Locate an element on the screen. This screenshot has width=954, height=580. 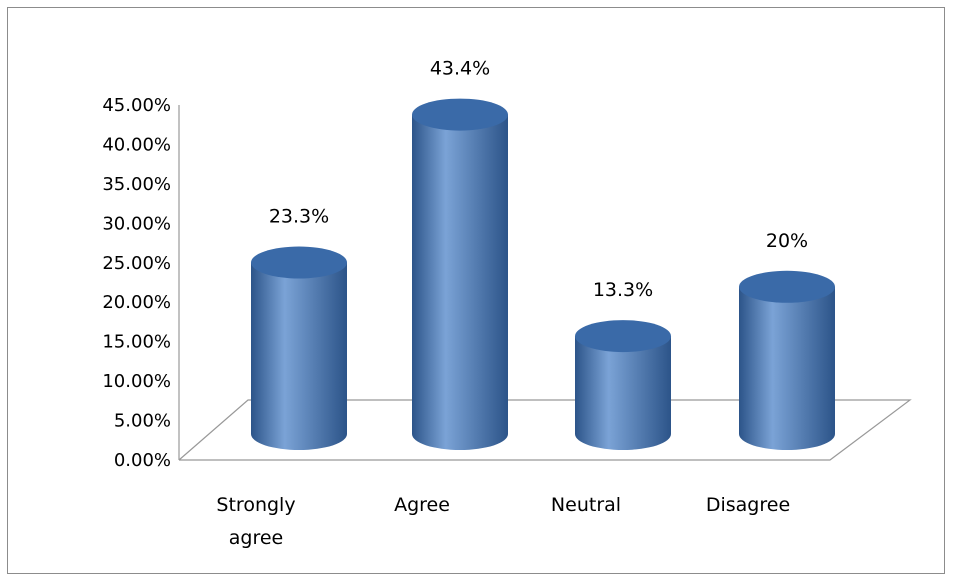
category-label: Strongly agree is located at coordinates (255, 521).